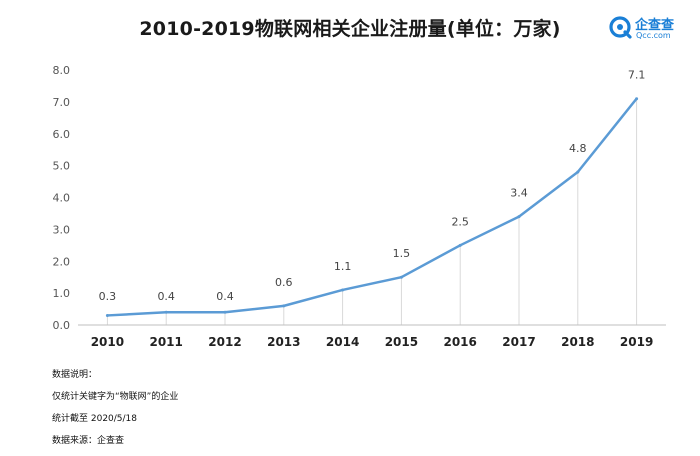 This screenshot has height=456, width=700. I want to click on data-label: 0.6, so click(284, 282).